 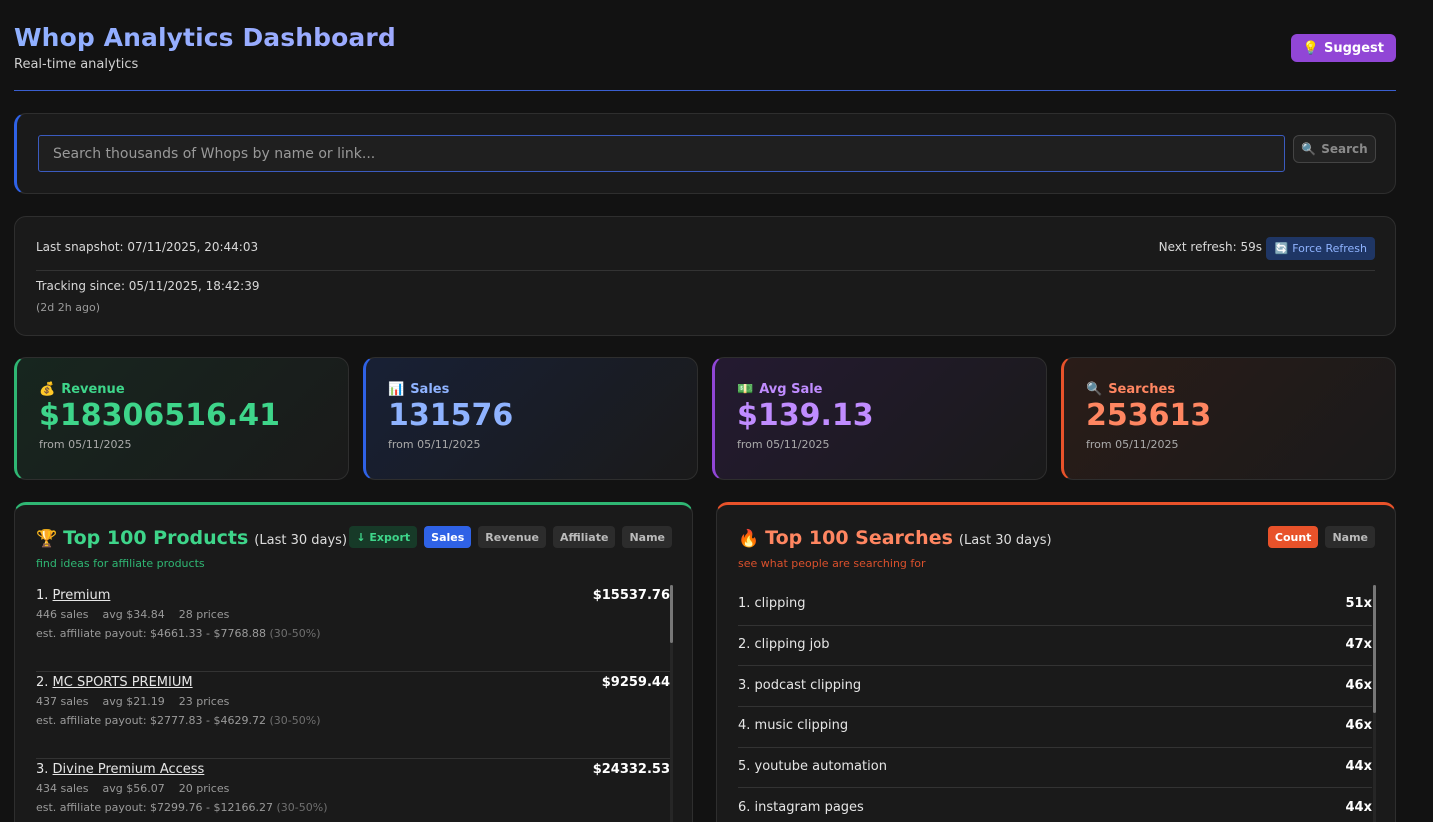 I want to click on rank: 2., so click(x=42, y=682).